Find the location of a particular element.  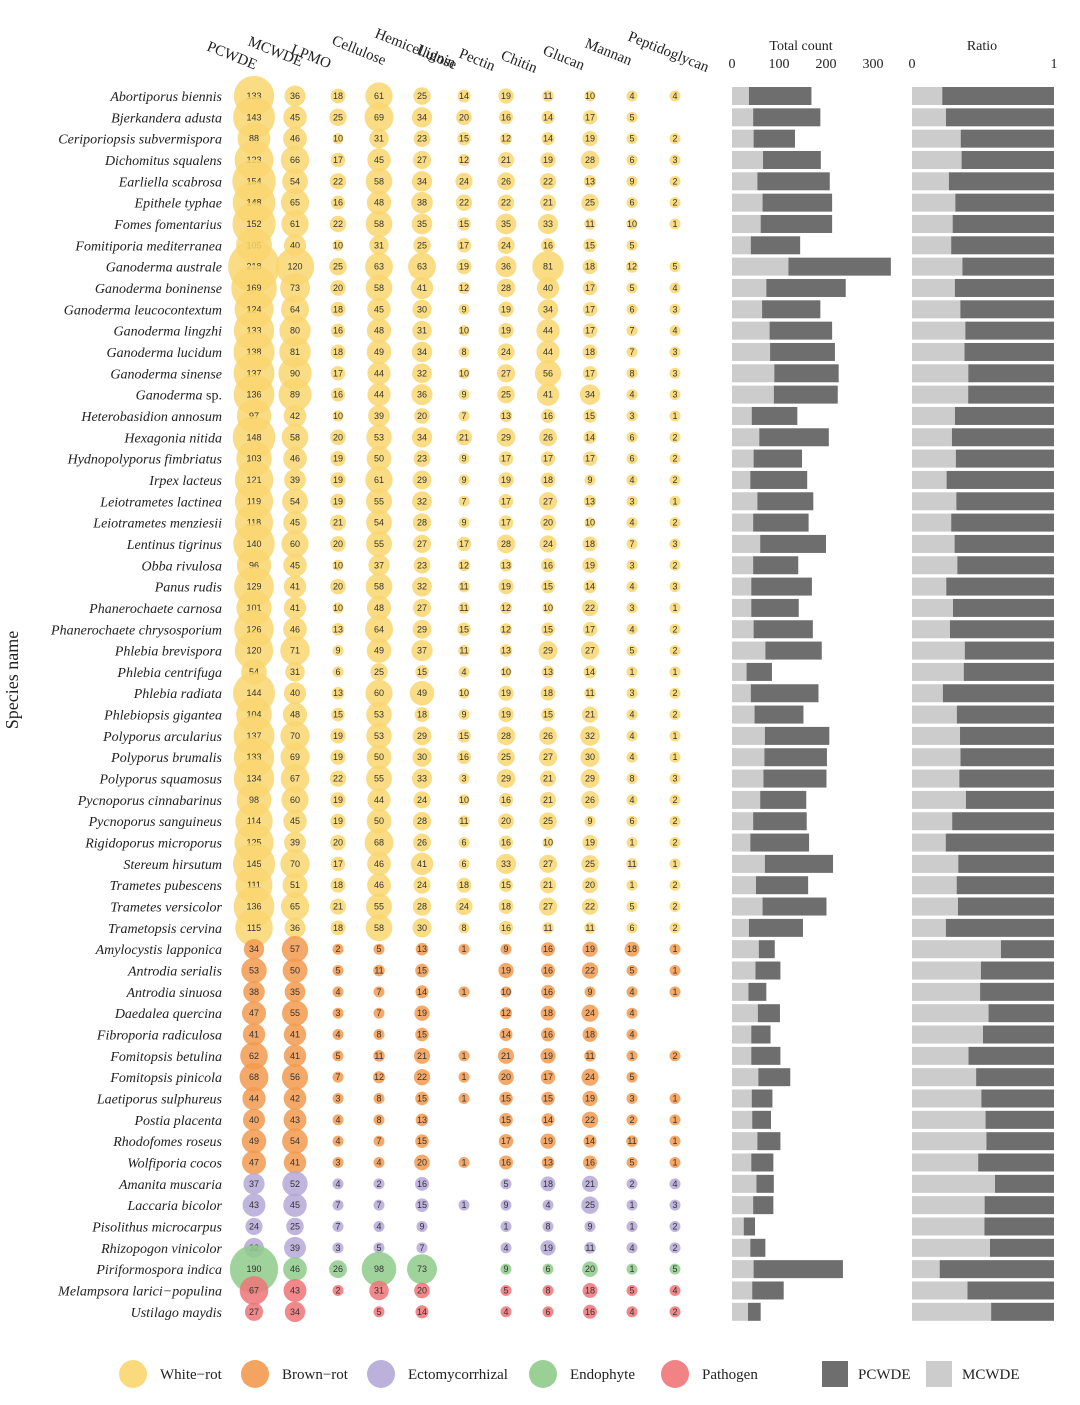

bubble-label: 9 is located at coordinates (463, 480).